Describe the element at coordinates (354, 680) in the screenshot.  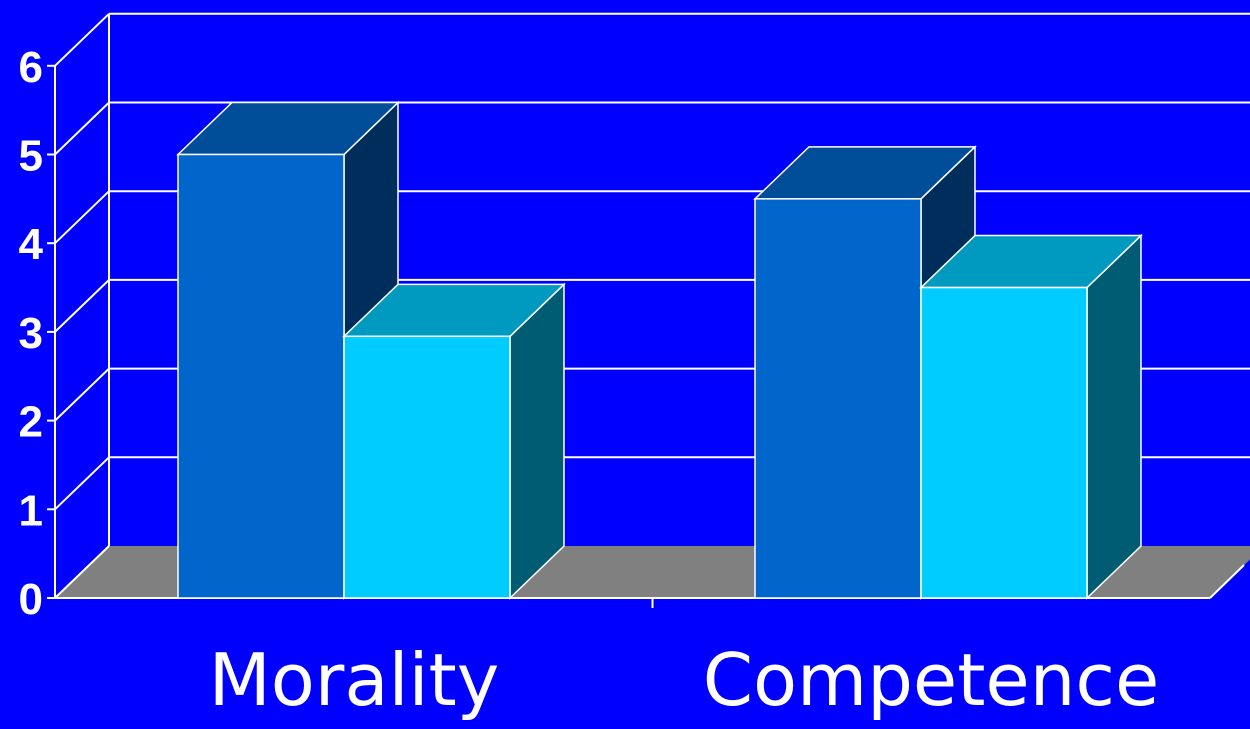
I see `x-category-label-morality: Morality` at that location.